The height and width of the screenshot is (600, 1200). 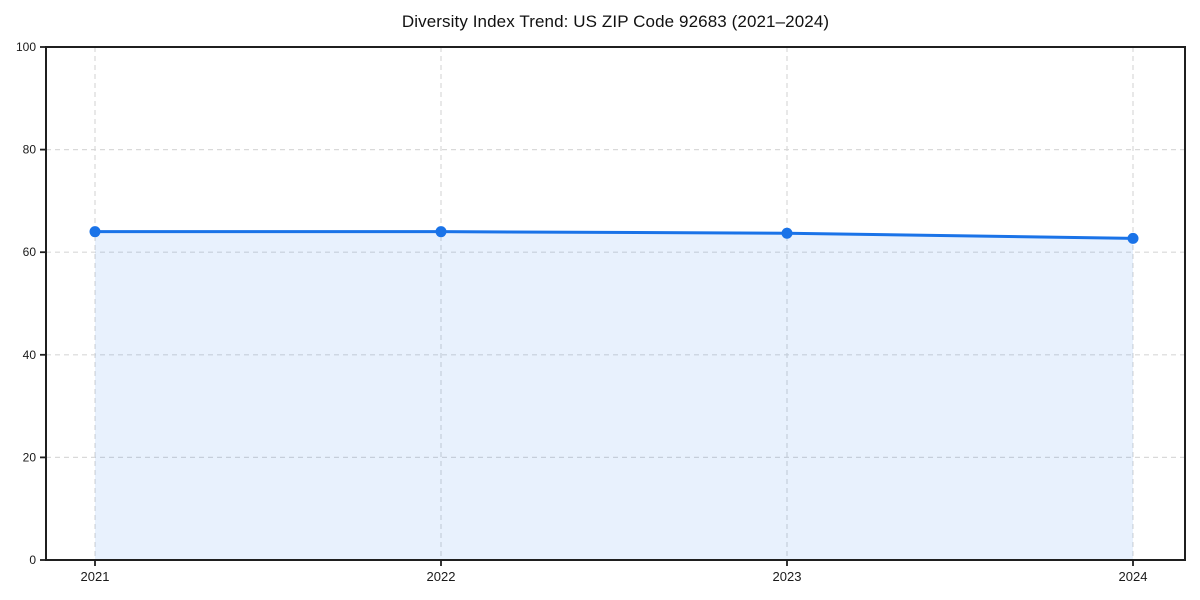 What do you see at coordinates (1133, 238) in the screenshot?
I see `data-point-2024` at bounding box center [1133, 238].